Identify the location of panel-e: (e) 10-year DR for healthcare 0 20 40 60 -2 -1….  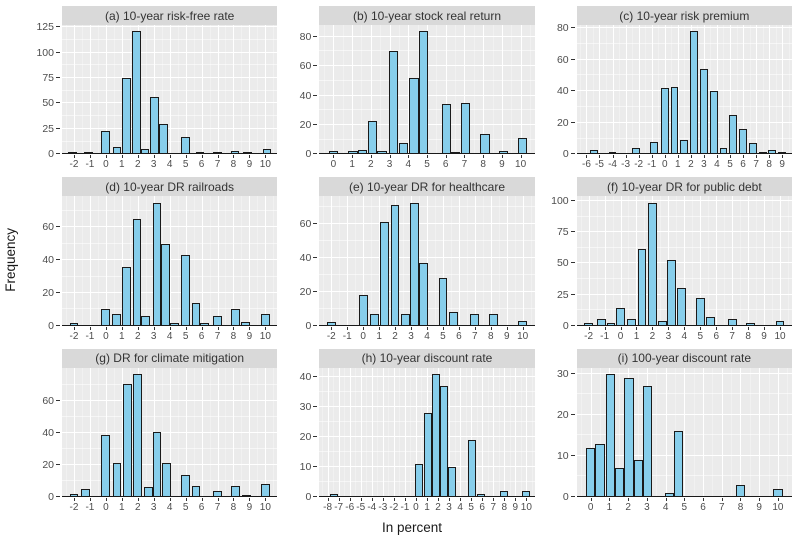
(412, 260).